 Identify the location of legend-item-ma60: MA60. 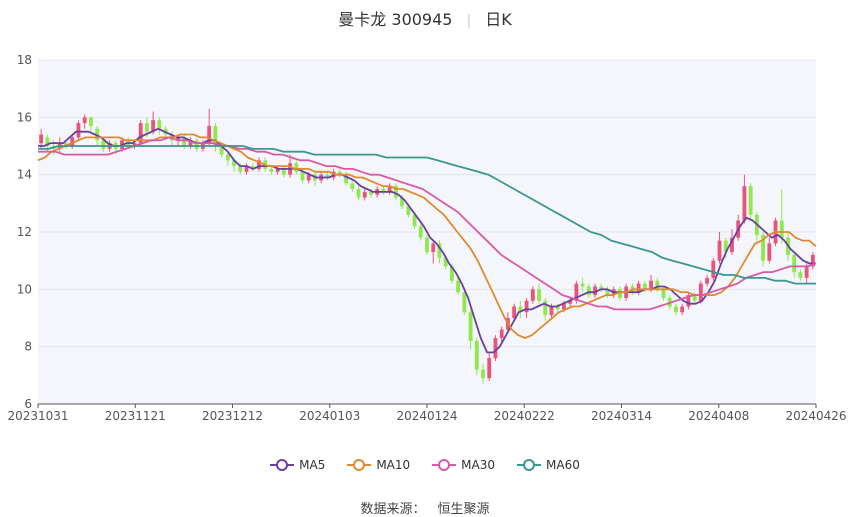
(548, 465).